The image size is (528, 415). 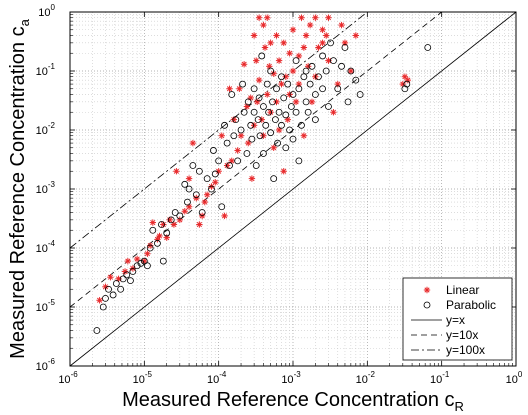 What do you see at coordinates (46, 247) in the screenshot?
I see `y-tick-label: 10⁻⁴` at bounding box center [46, 247].